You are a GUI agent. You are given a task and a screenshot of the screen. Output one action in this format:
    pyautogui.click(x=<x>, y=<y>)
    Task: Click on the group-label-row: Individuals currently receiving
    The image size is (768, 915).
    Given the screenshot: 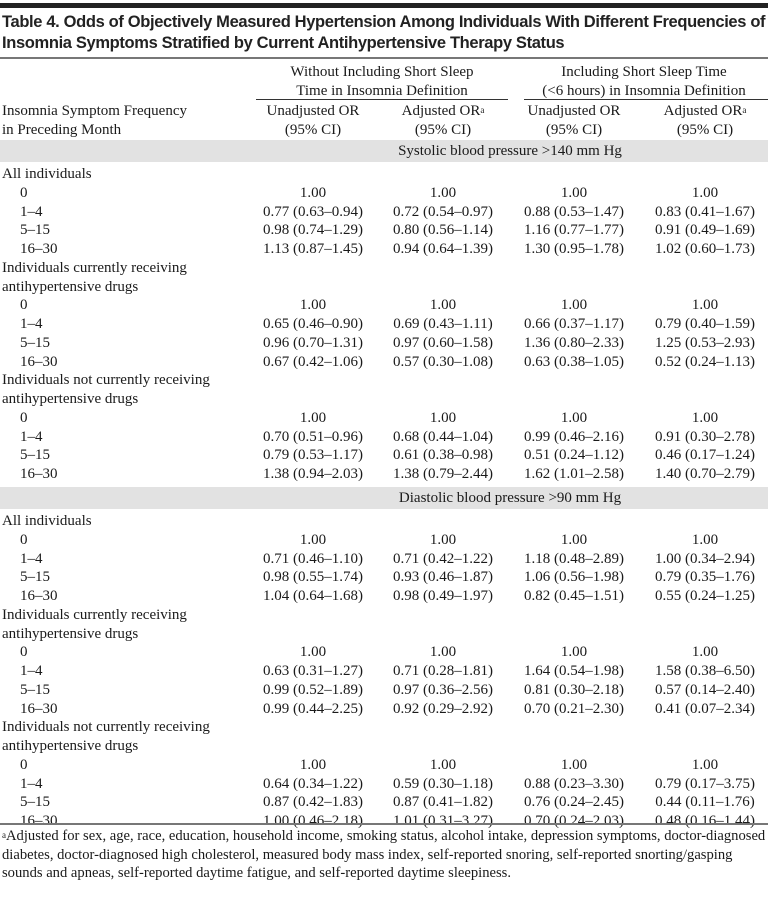 What is the action you would take?
    pyautogui.click(x=384, y=615)
    